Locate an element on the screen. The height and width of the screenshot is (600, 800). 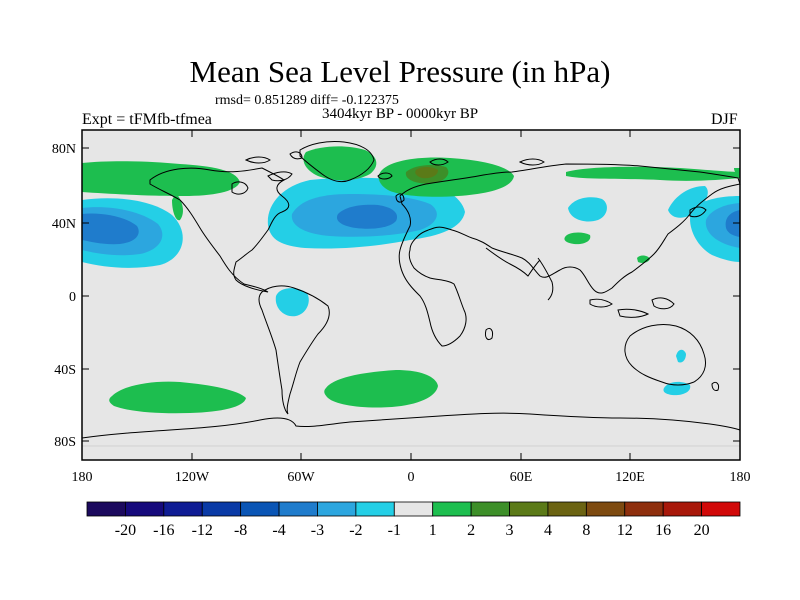
colorbar-label: -12 is located at coordinates (202, 530).